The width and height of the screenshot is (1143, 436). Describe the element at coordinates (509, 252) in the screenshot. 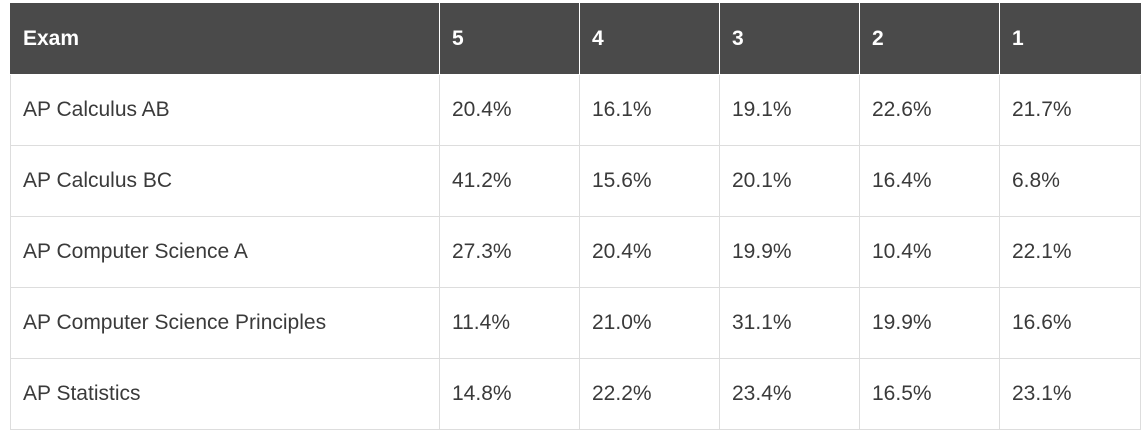

I see `percent-cell: 27.3%` at that location.